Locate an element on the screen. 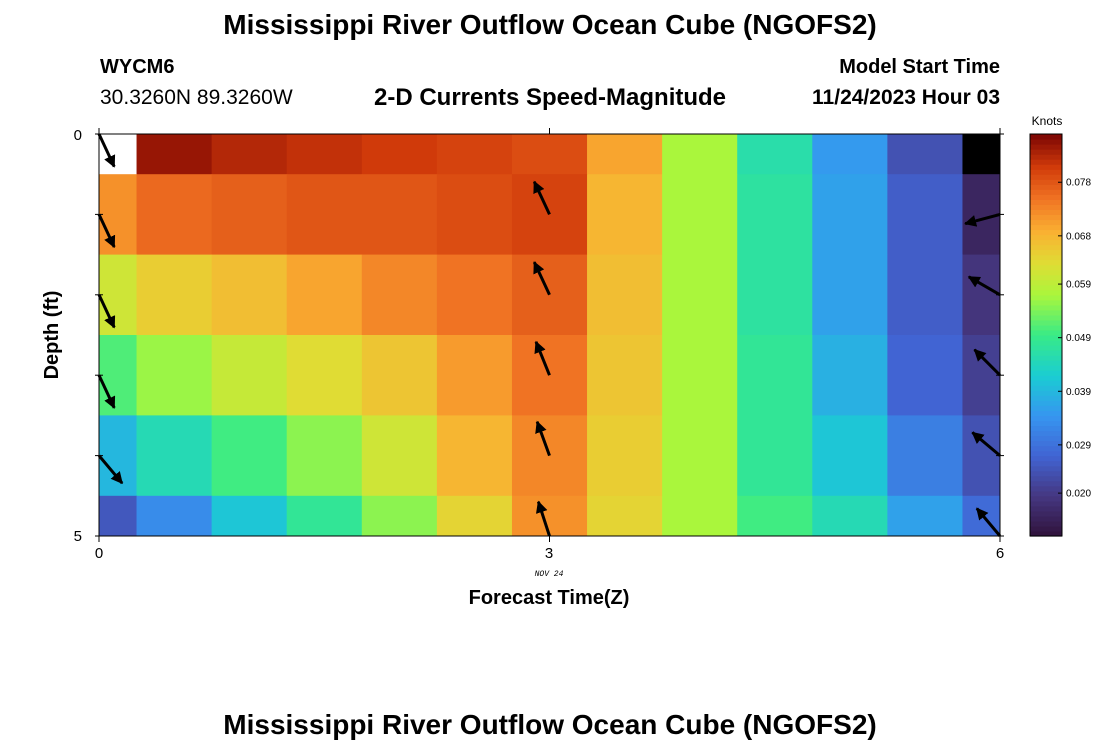 This screenshot has height=750, width=1100. x-tick-label-start: 0 is located at coordinates (99, 553).